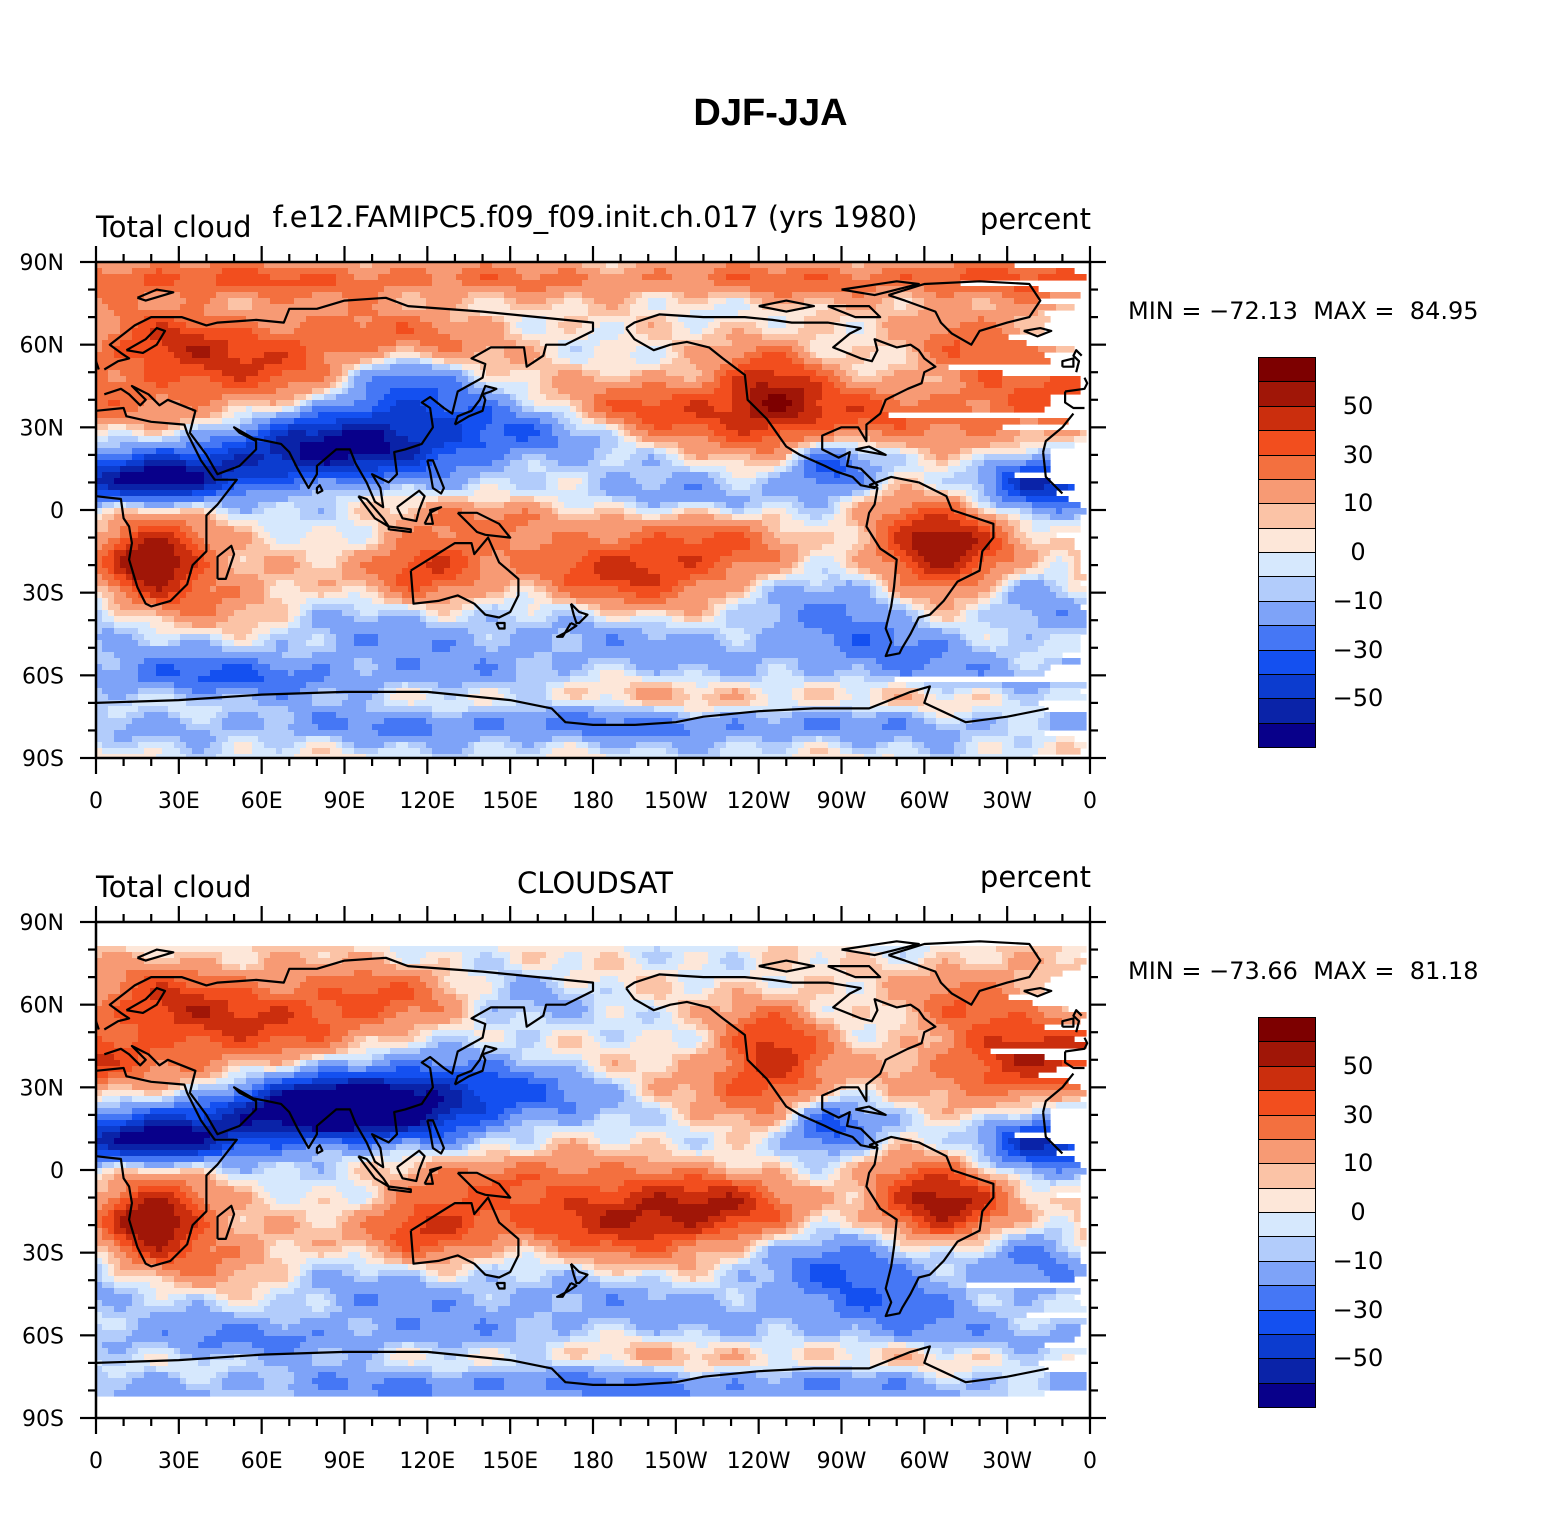  I want to click on lon-tick-label: 90W, so click(842, 801).